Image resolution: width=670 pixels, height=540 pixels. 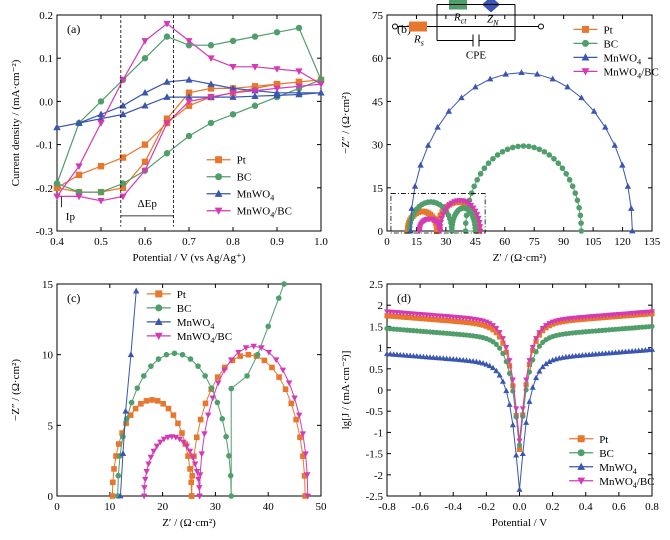 What do you see at coordinates (418, 41) in the screenshot?
I see `rs-label: Rs` at bounding box center [418, 41].